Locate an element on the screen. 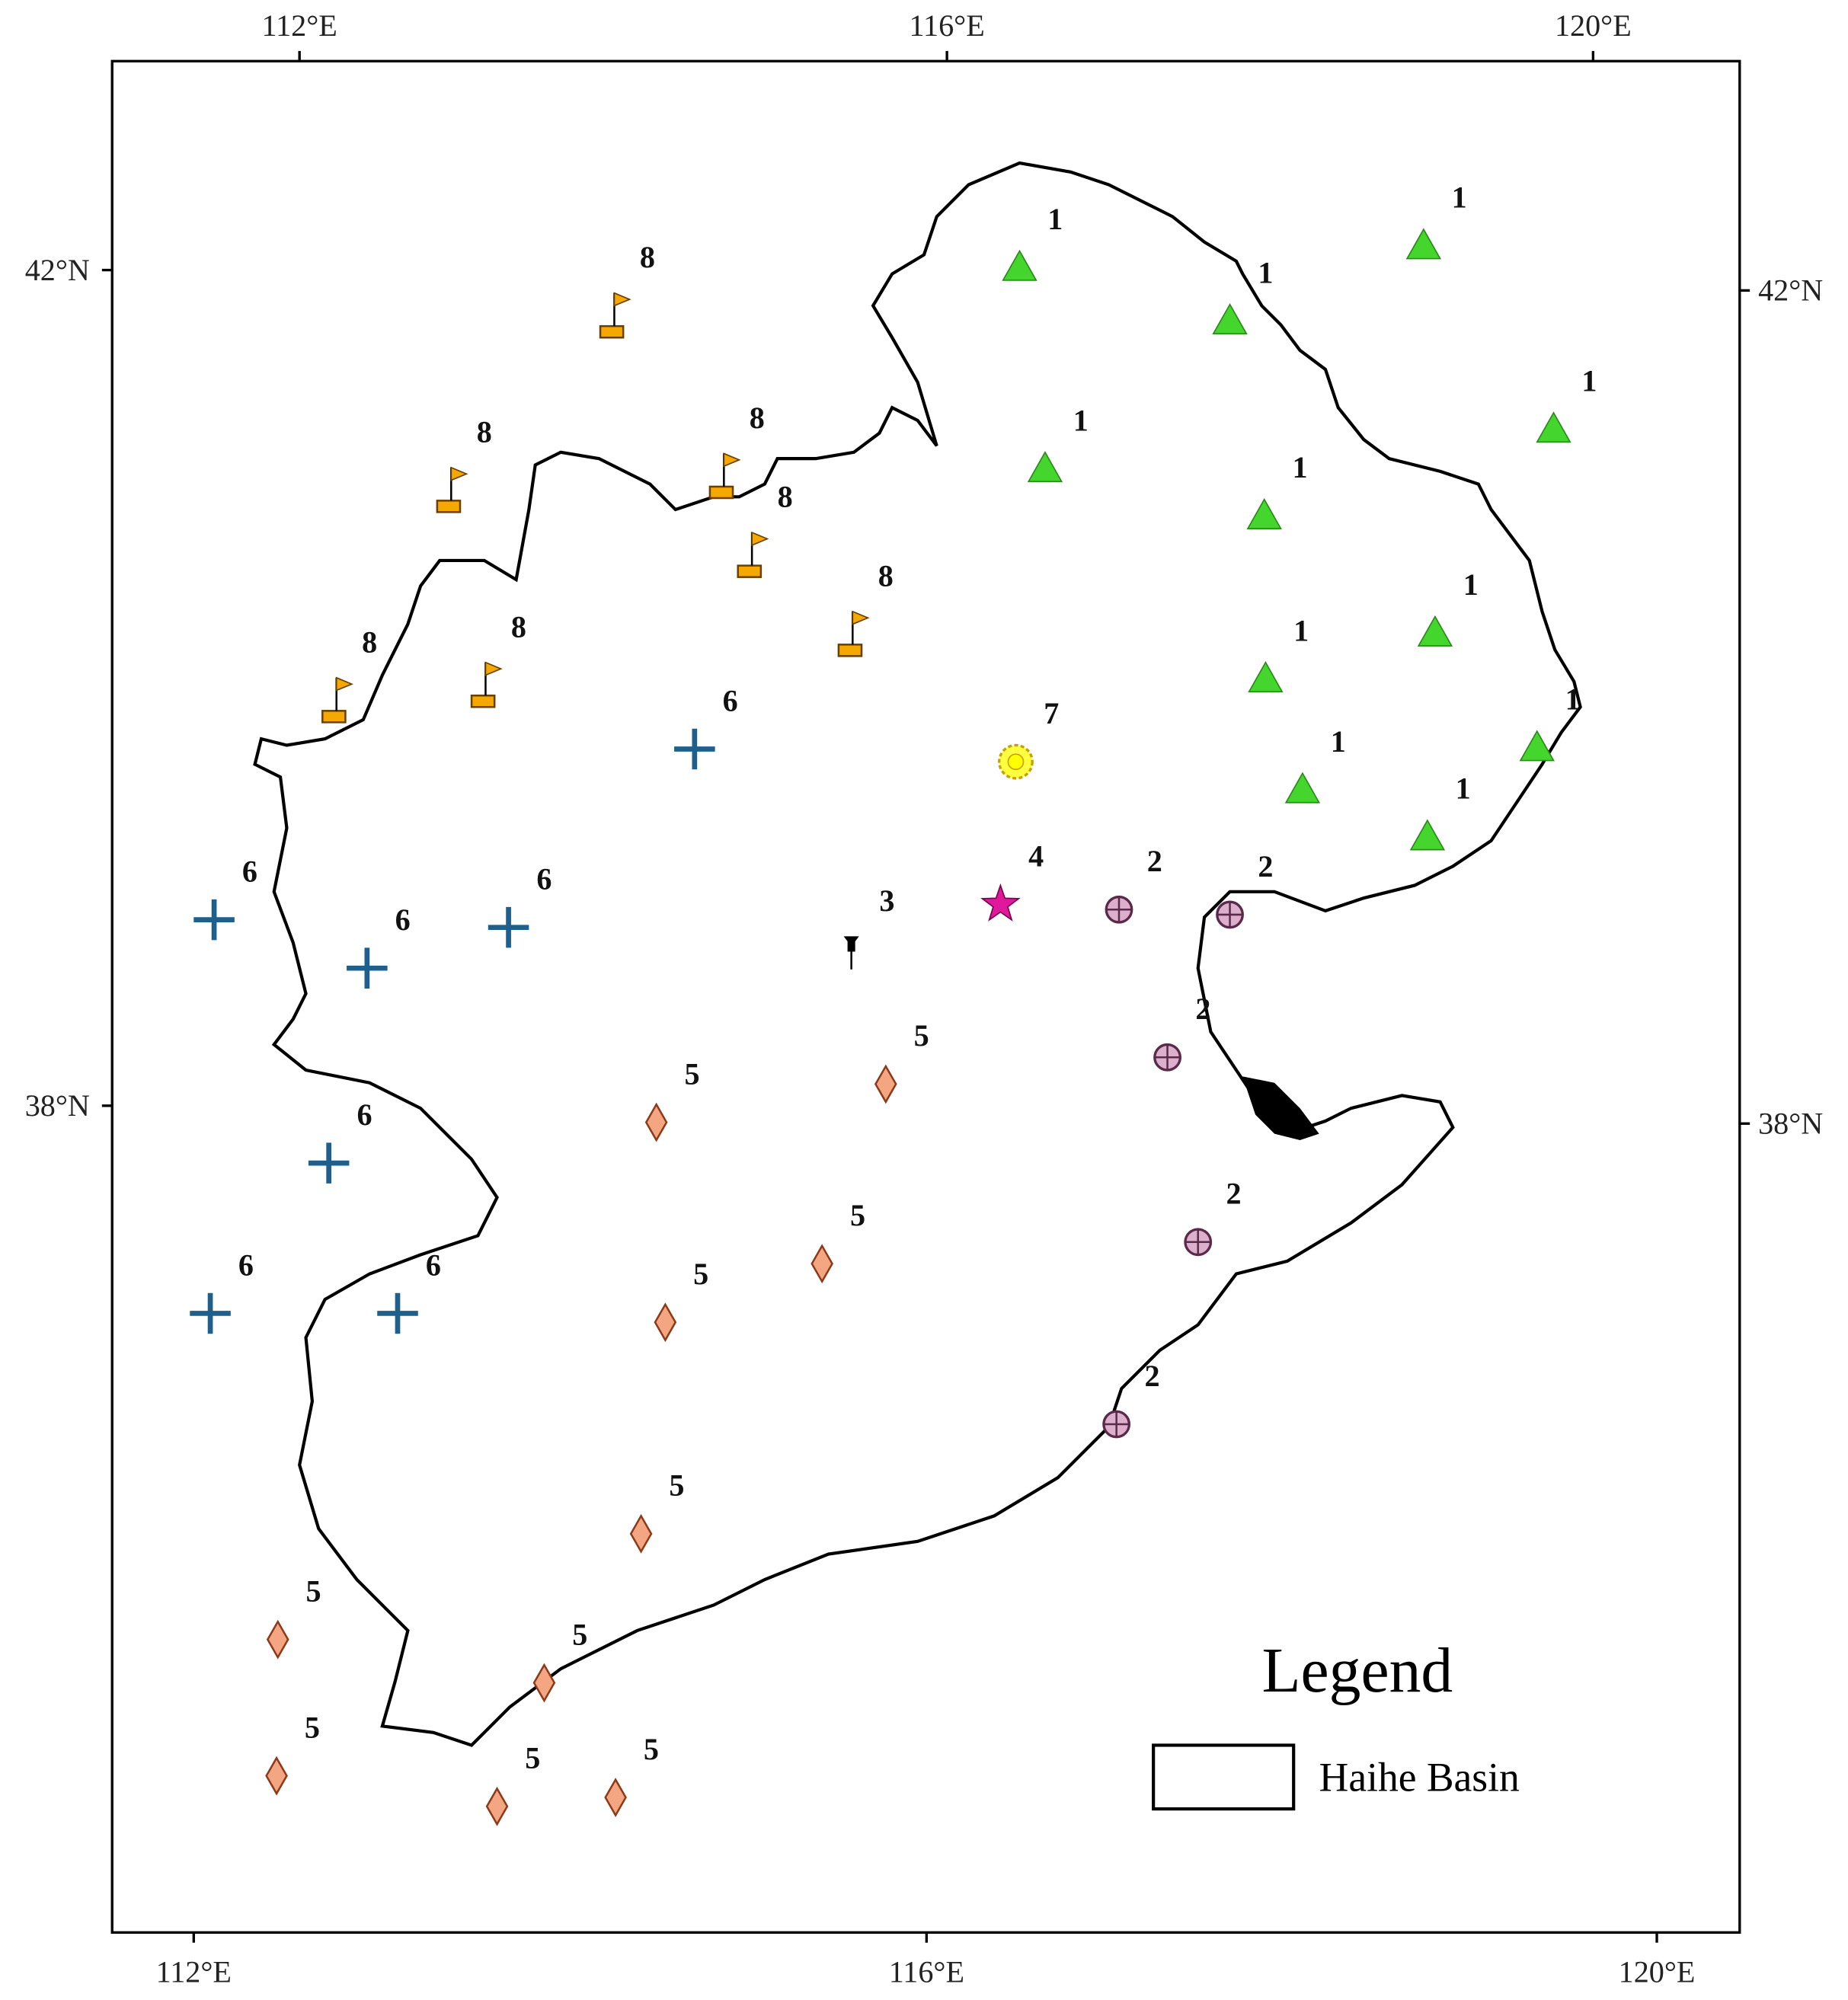 This screenshot has width=1848, height=2000. axis-label: 112°E is located at coordinates (299, 25).